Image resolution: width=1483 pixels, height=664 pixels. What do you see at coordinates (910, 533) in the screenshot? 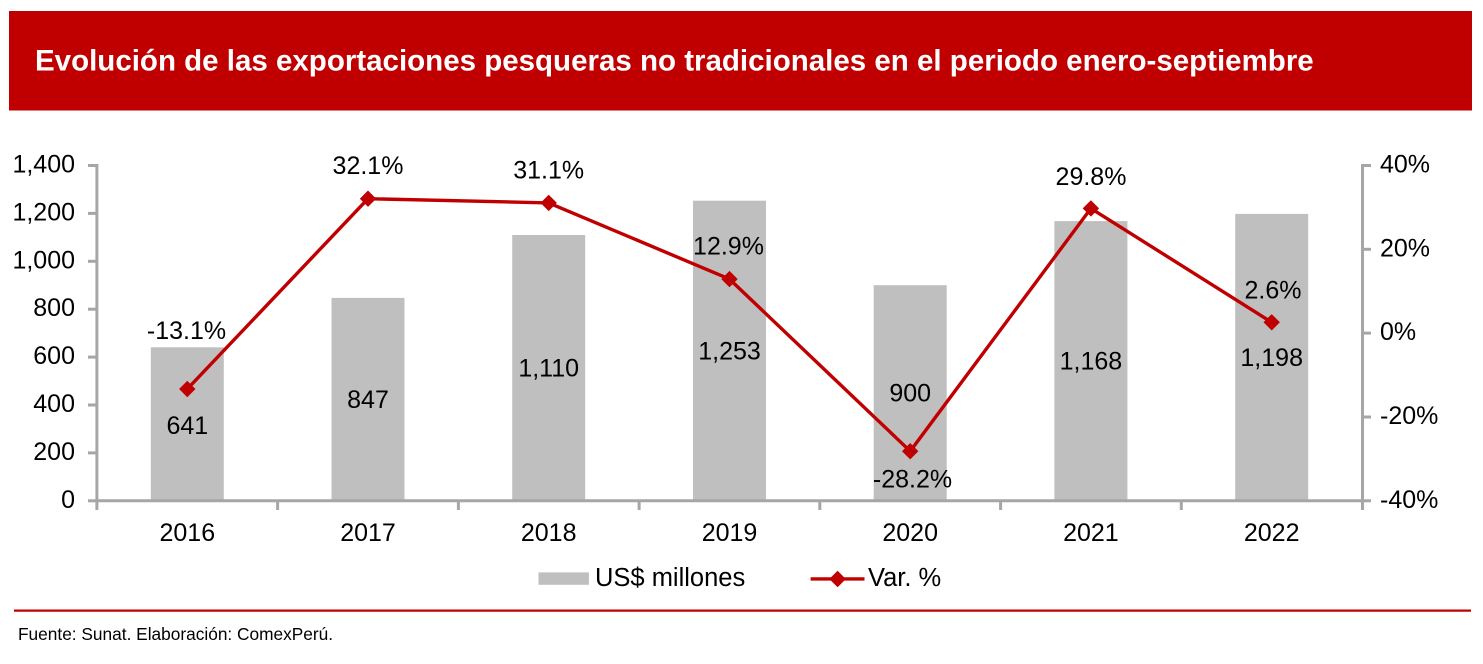
I see `svg-text: 2020` at bounding box center [910, 533].